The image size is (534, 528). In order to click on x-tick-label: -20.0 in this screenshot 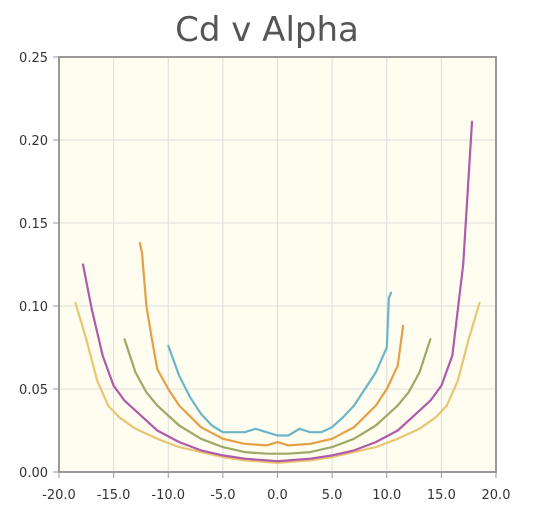, I will do `click(59, 495)`.